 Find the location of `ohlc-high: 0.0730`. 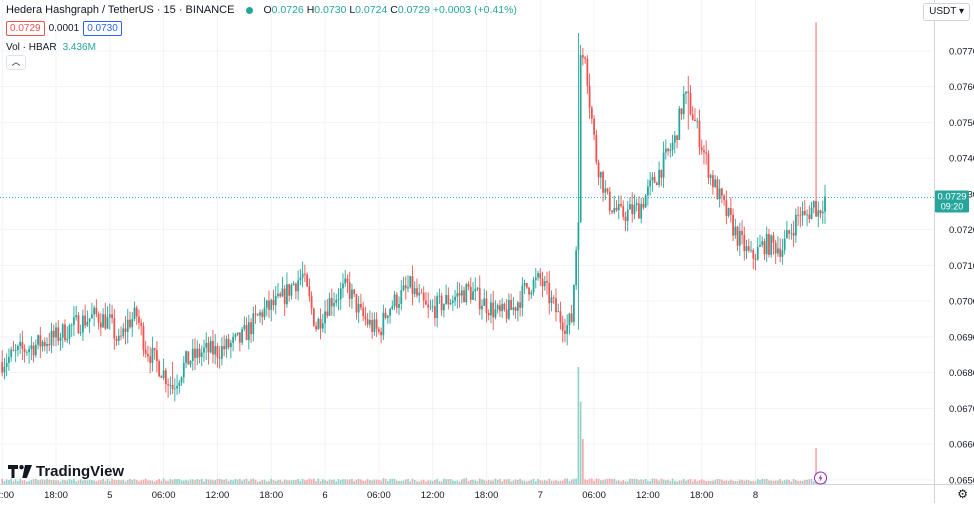

ohlc-high: 0.0730 is located at coordinates (330, 10).